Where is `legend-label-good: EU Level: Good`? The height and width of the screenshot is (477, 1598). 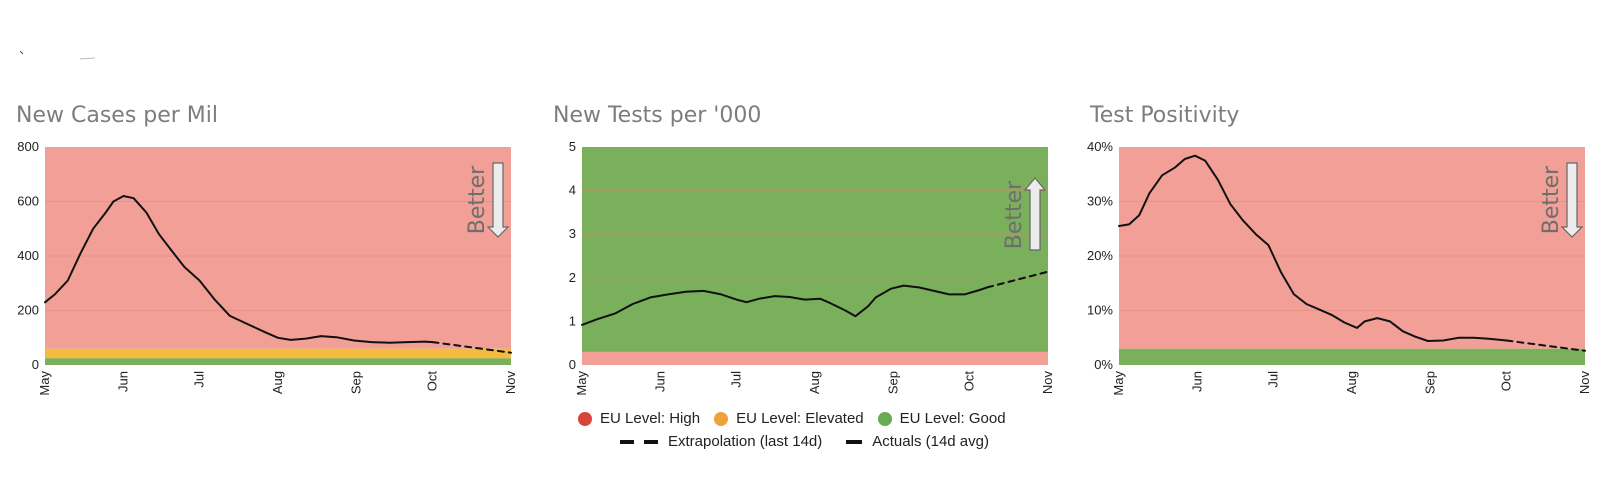 legend-label-good: EU Level: Good is located at coordinates (952, 418).